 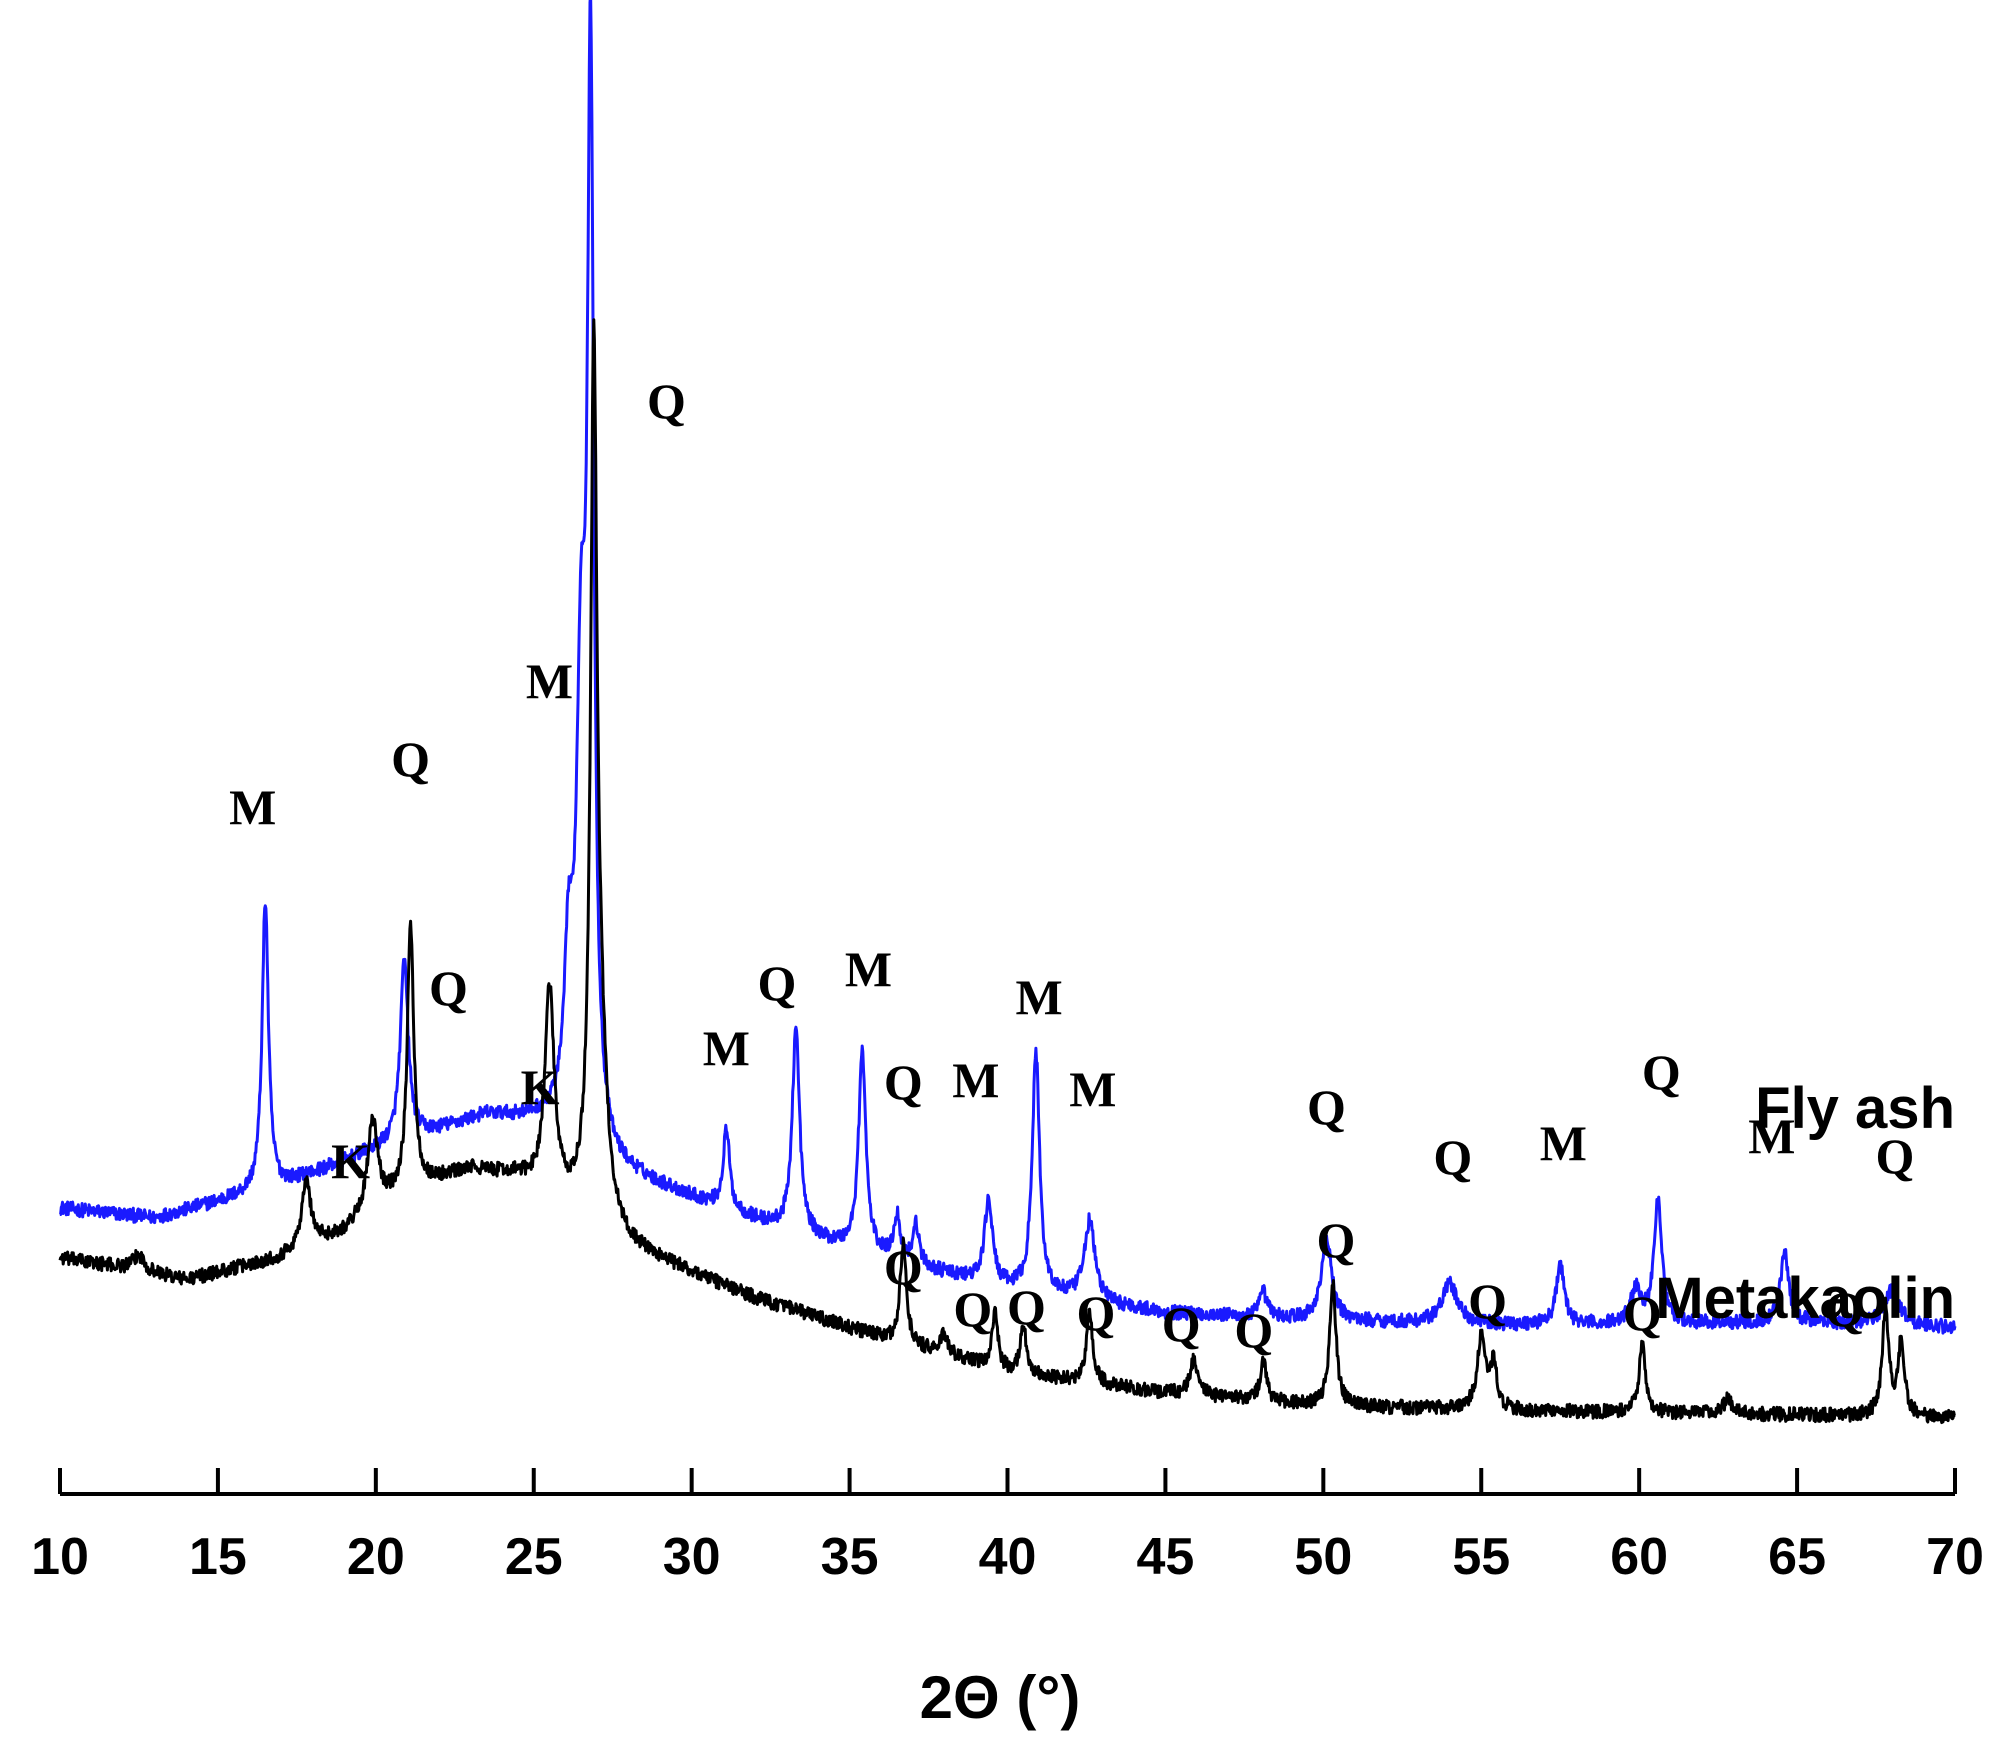 What do you see at coordinates (534, 1557) in the screenshot?
I see `x-tick-label: 25` at bounding box center [534, 1557].